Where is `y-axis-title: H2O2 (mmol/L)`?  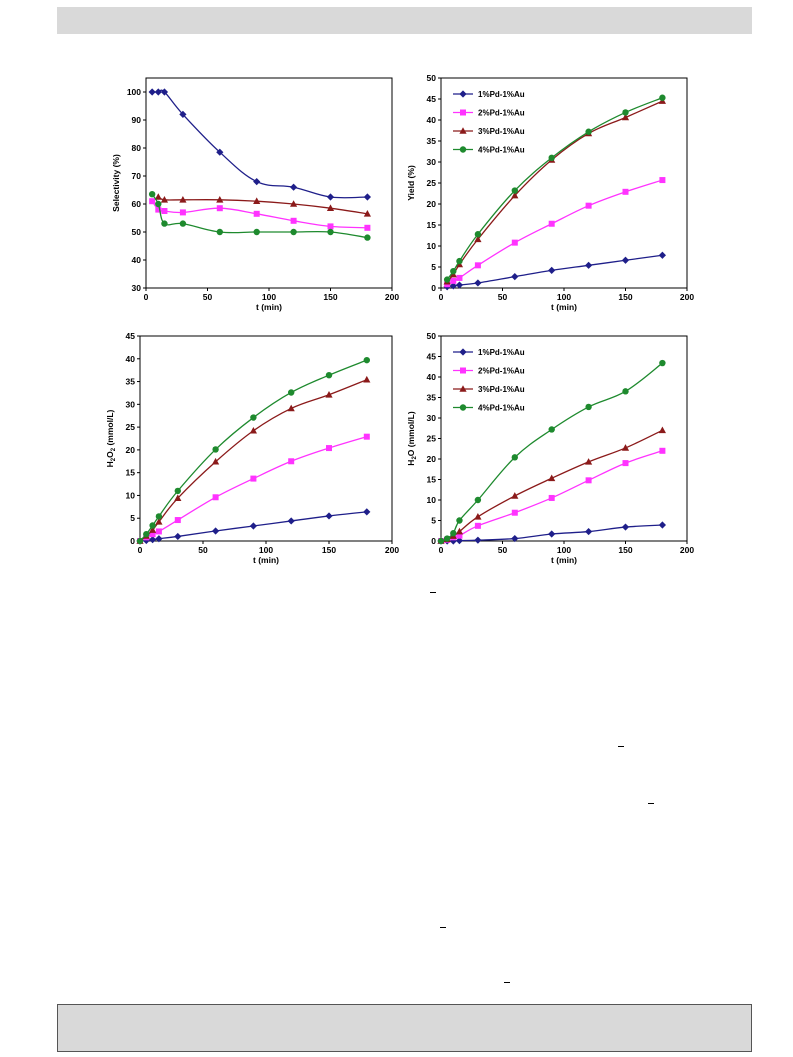
y-axis-title: H2O2 (mmol/L) is located at coordinates (111, 438).